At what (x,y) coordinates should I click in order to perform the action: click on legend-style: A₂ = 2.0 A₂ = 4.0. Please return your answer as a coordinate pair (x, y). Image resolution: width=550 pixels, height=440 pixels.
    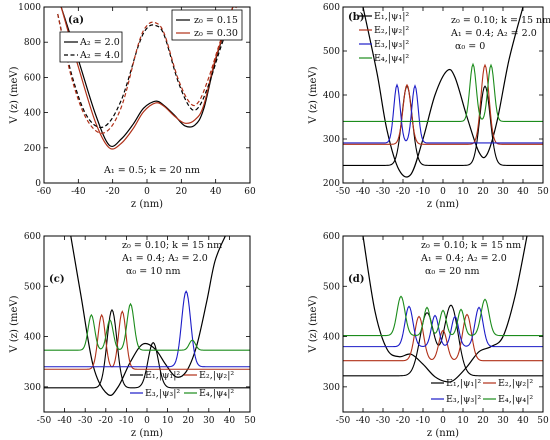
    Looking at the image, I should click on (91, 47).